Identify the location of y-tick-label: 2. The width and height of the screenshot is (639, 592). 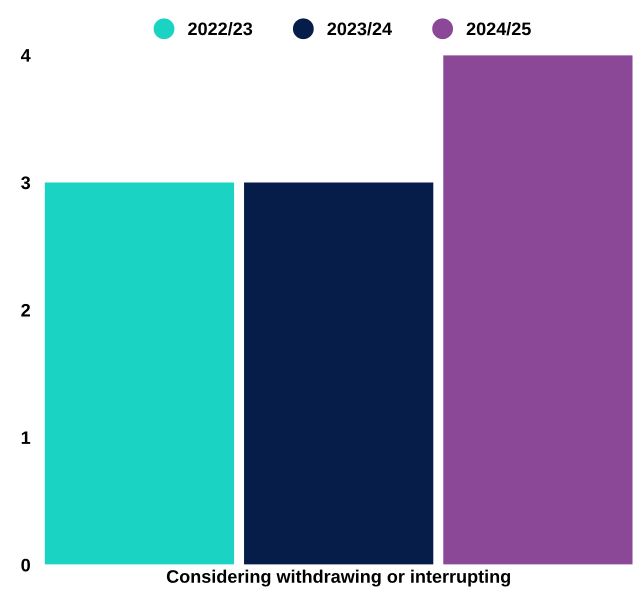
(25, 310).